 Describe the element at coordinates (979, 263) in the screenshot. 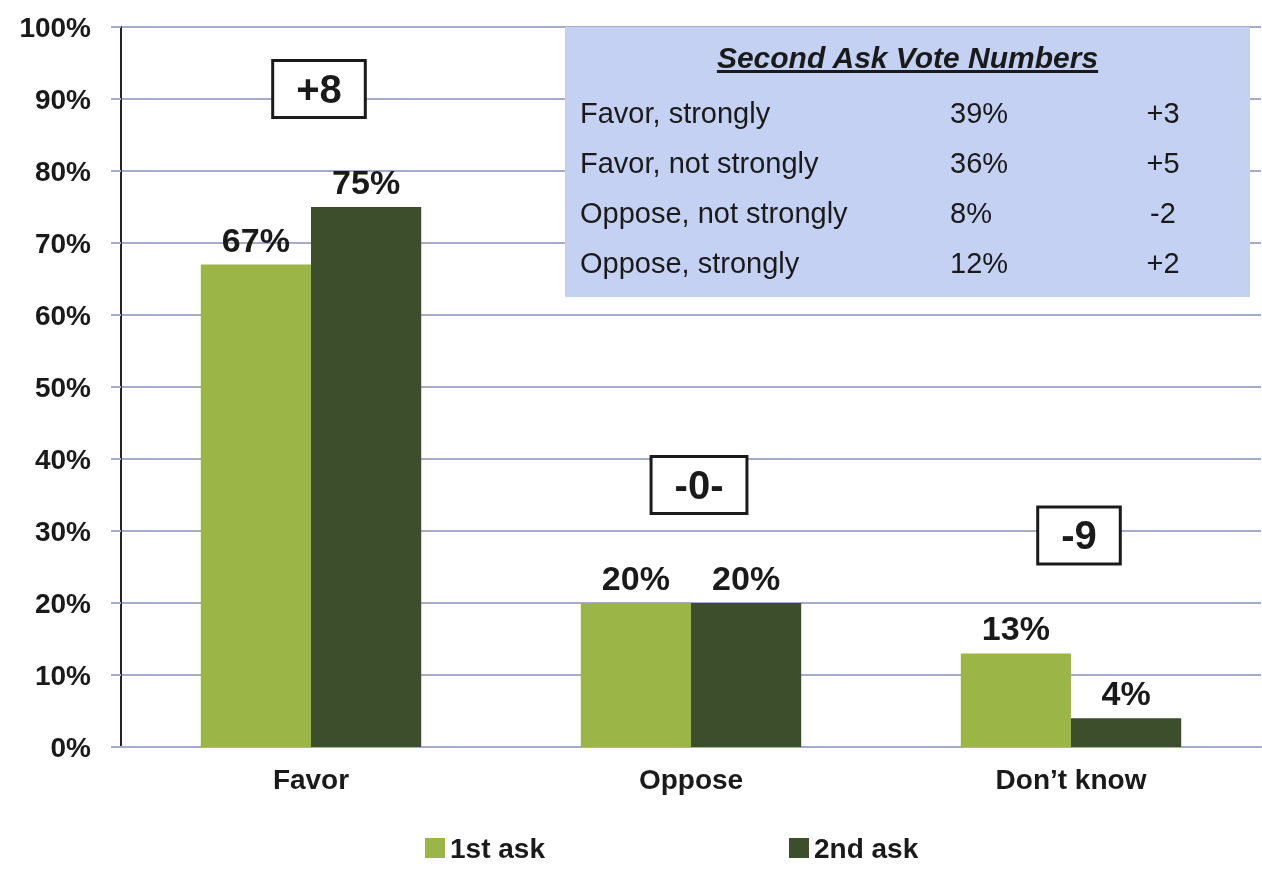

I see `annotation: 12%` at that location.